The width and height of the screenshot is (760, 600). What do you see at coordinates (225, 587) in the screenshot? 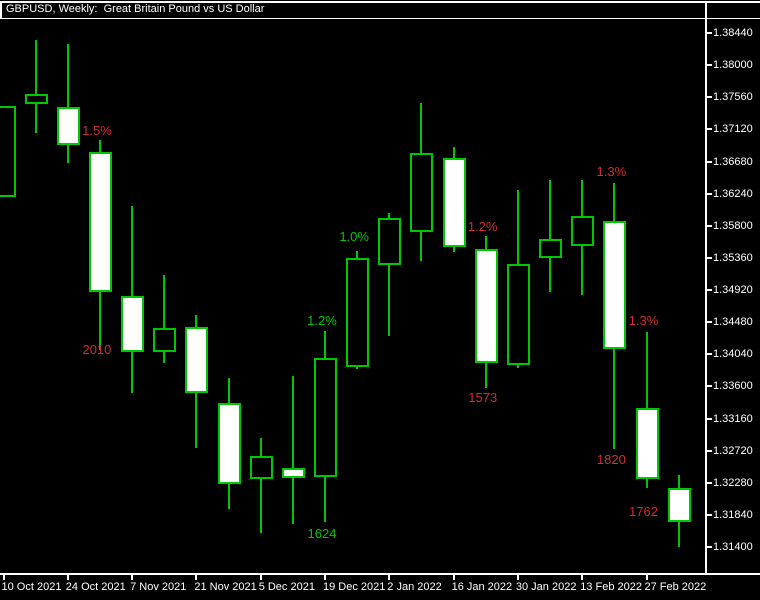
I see `date-tick-label: 21 Nov 2021` at bounding box center [225, 587].